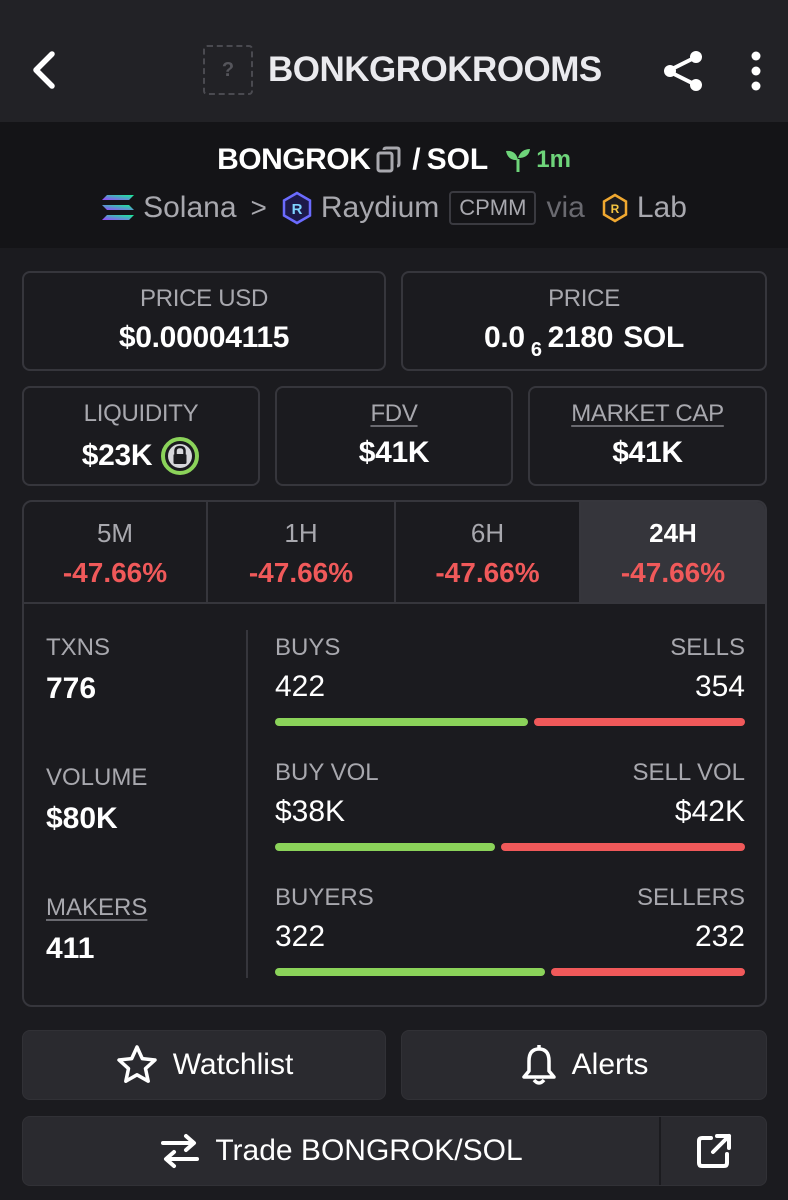 The image size is (788, 1200). I want to click on pair-quote-symbol: SOL, so click(457, 159).